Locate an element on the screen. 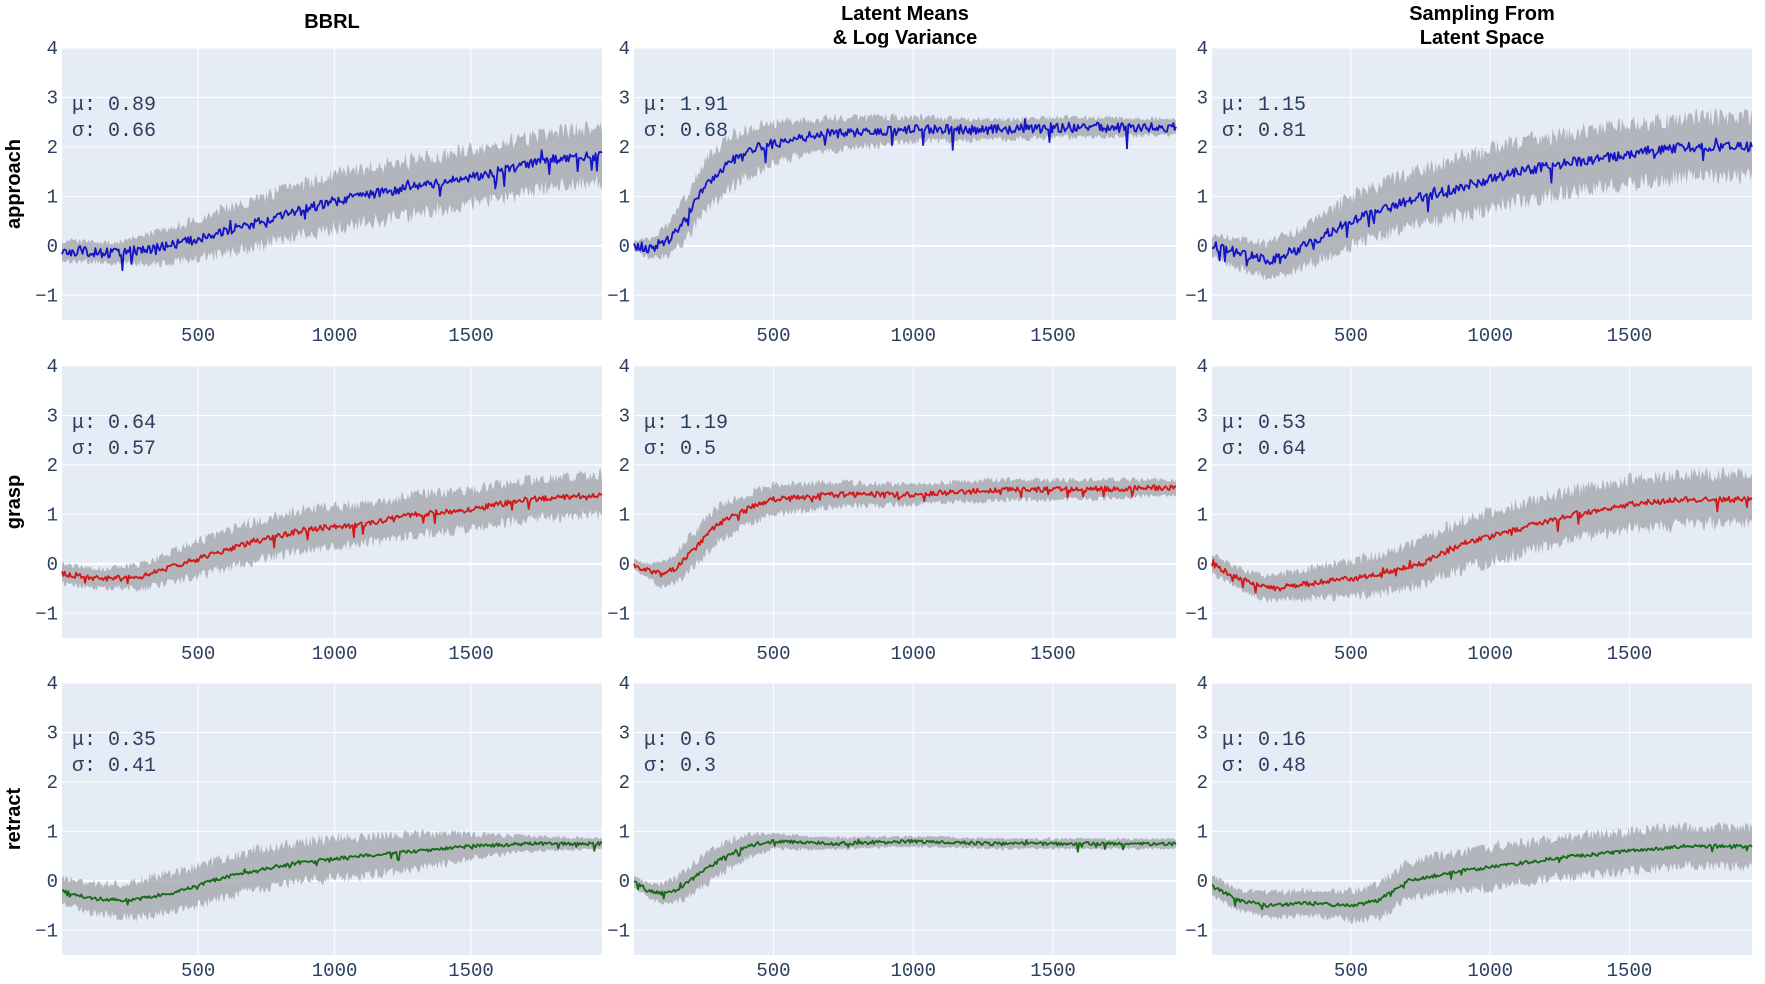 The width and height of the screenshot is (1765, 984). sigma-annotation: σ: 0.48 is located at coordinates (1264, 766).